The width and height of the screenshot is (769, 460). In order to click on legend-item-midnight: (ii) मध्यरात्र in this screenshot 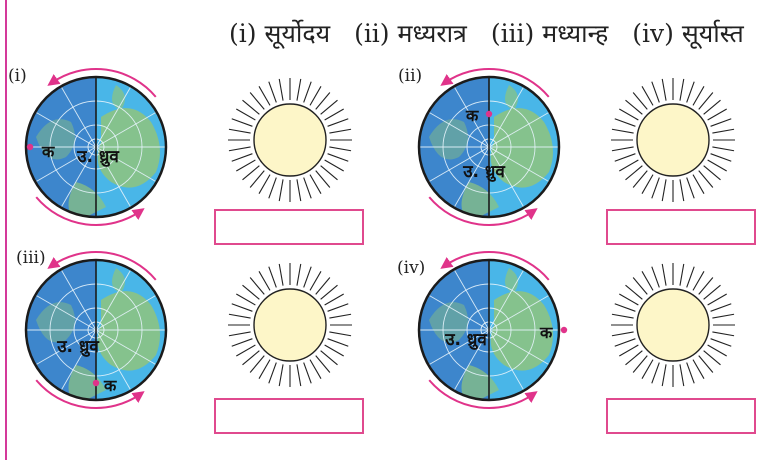, I will do `click(410, 33)`.